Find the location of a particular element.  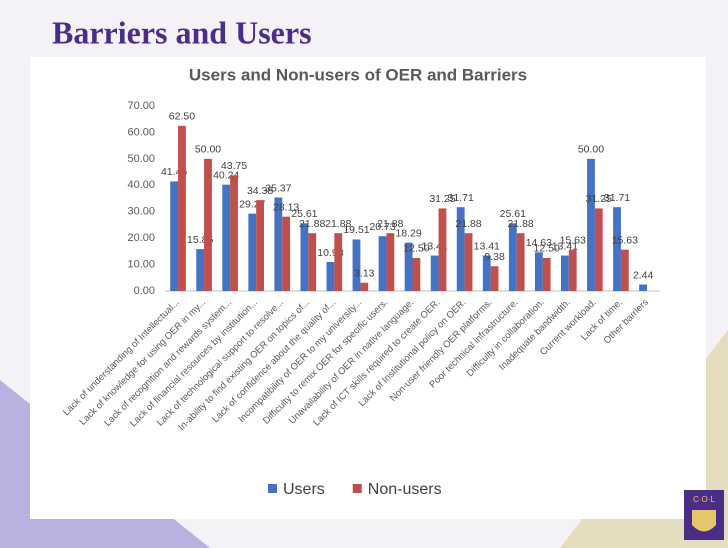

value-label: 34.38 is located at coordinates (260, 191).